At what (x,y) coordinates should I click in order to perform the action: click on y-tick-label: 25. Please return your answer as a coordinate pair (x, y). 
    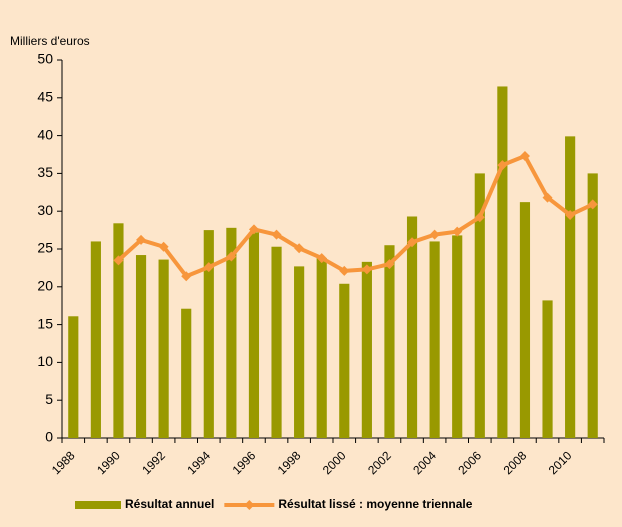
    Looking at the image, I should click on (45, 248).